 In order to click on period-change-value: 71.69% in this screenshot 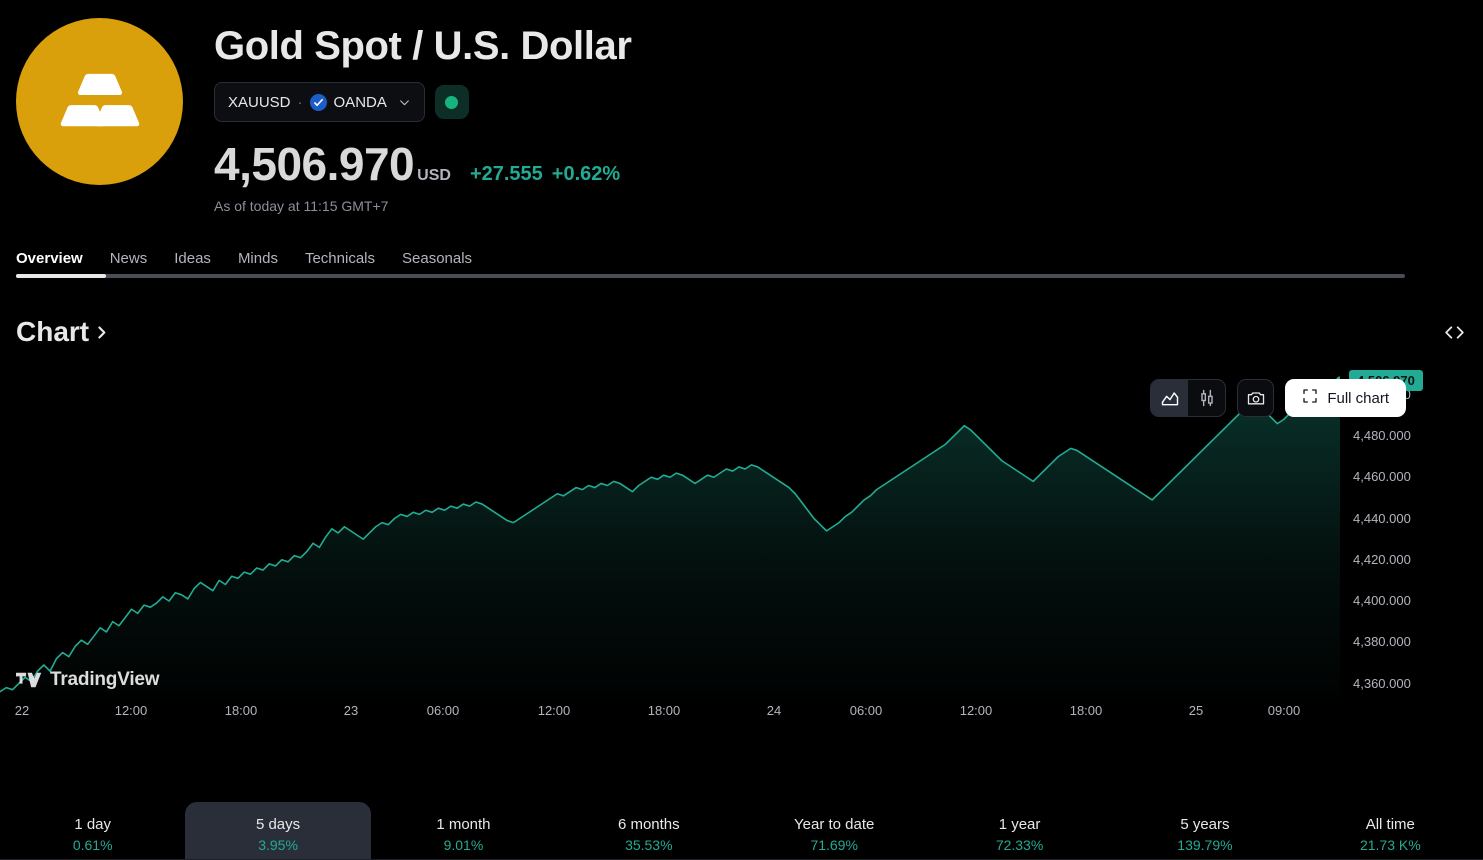, I will do `click(834, 844)`.